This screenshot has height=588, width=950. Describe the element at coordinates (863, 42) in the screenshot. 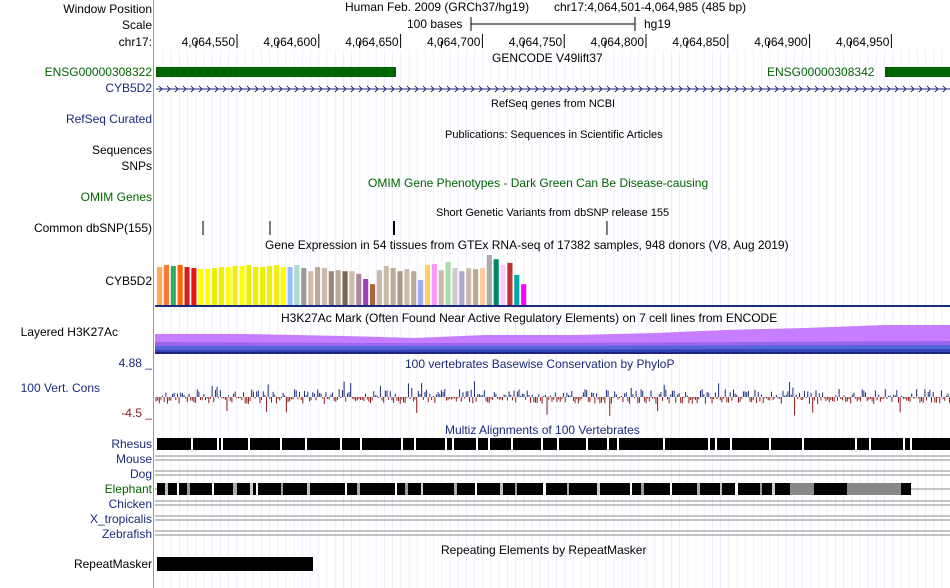

I see `ruler-tick-label: 4,064,950` at that location.